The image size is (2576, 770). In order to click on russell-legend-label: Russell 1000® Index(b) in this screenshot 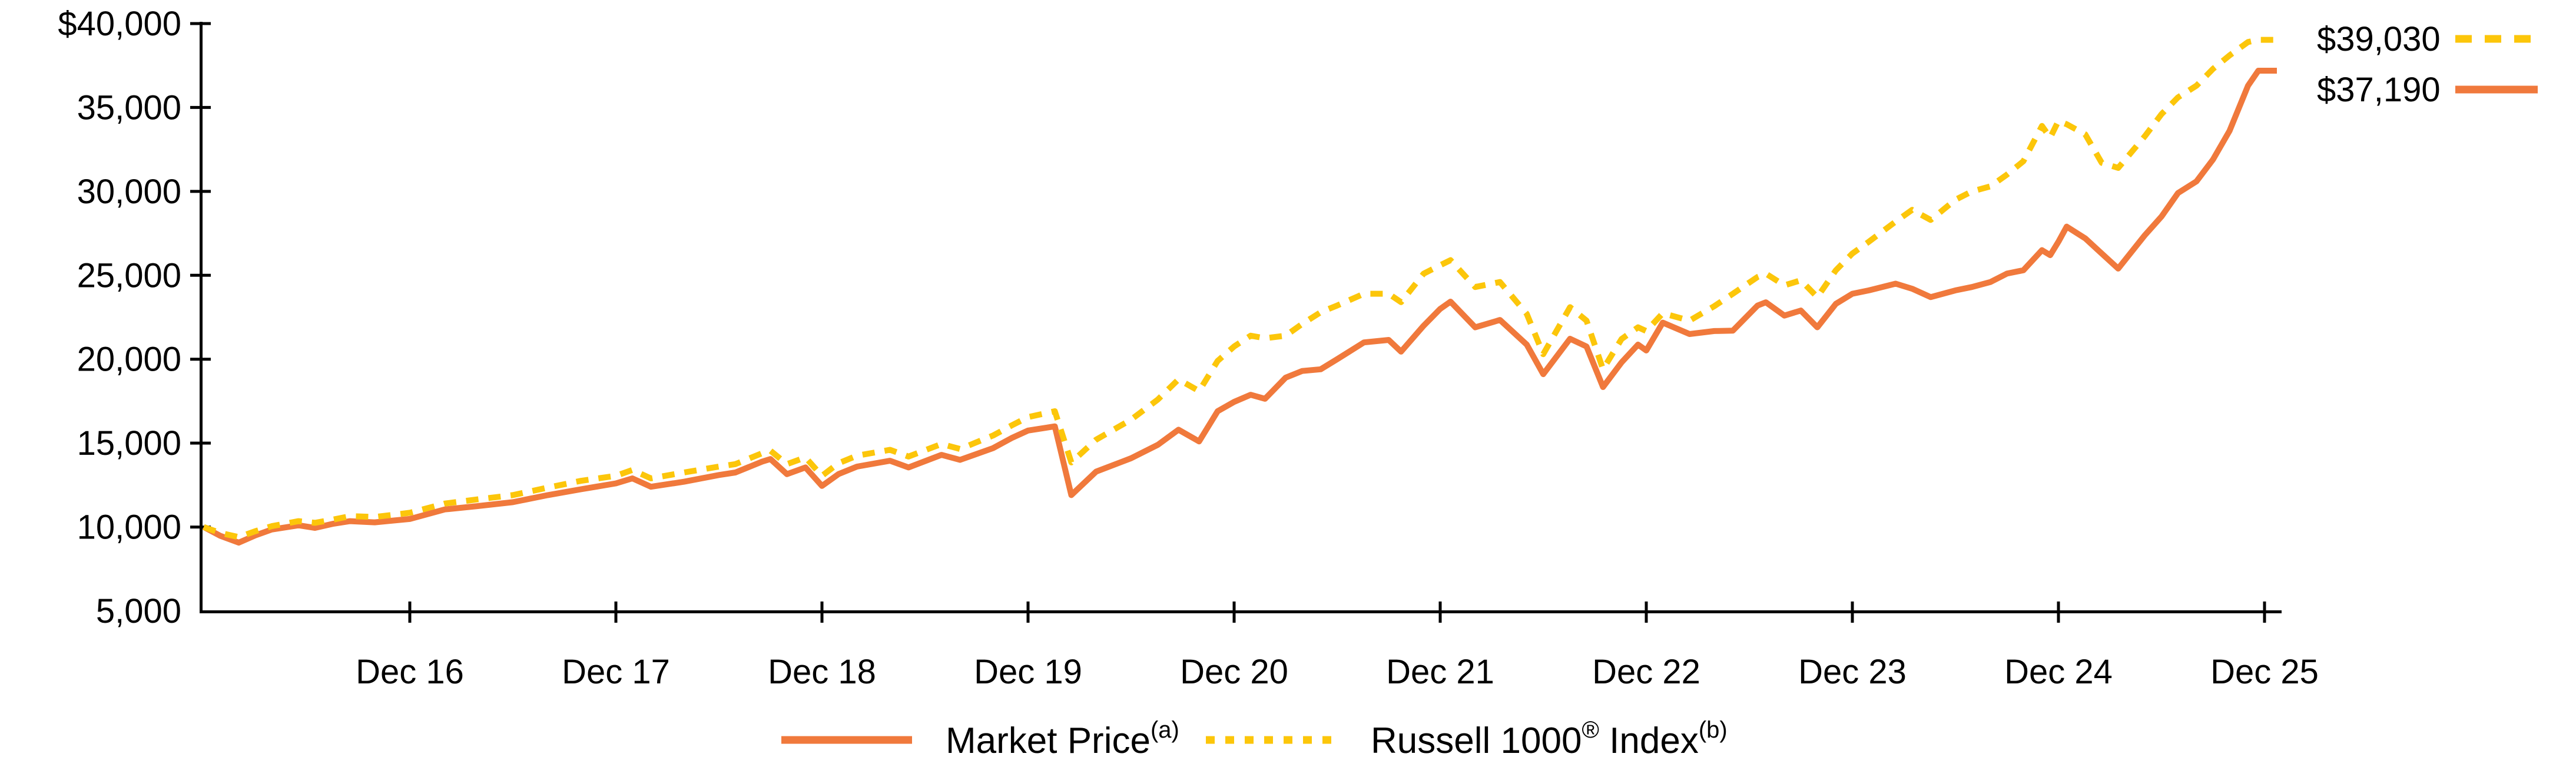, I will do `click(1549, 739)`.